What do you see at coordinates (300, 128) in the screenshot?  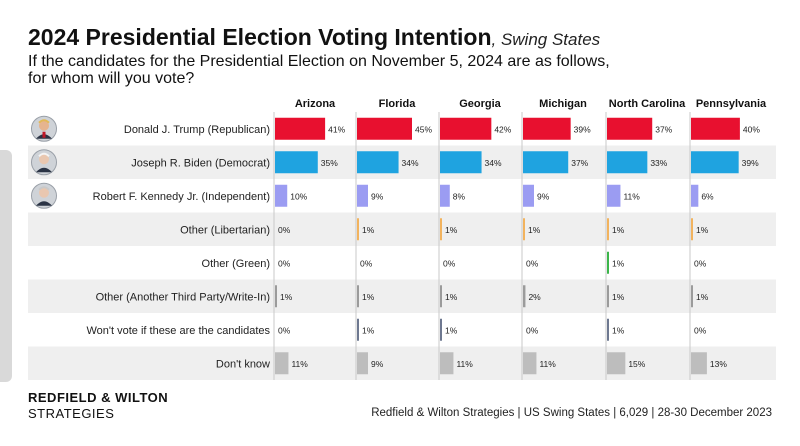 I see `bar-arizona-donald-j-trump-republican` at bounding box center [300, 128].